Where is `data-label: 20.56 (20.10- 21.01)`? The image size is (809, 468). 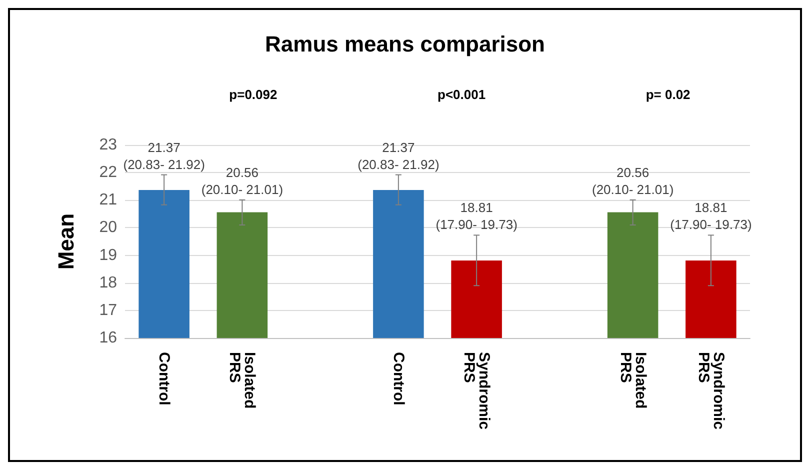
data-label: 20.56 (20.10- 21.01) is located at coordinates (633, 180).